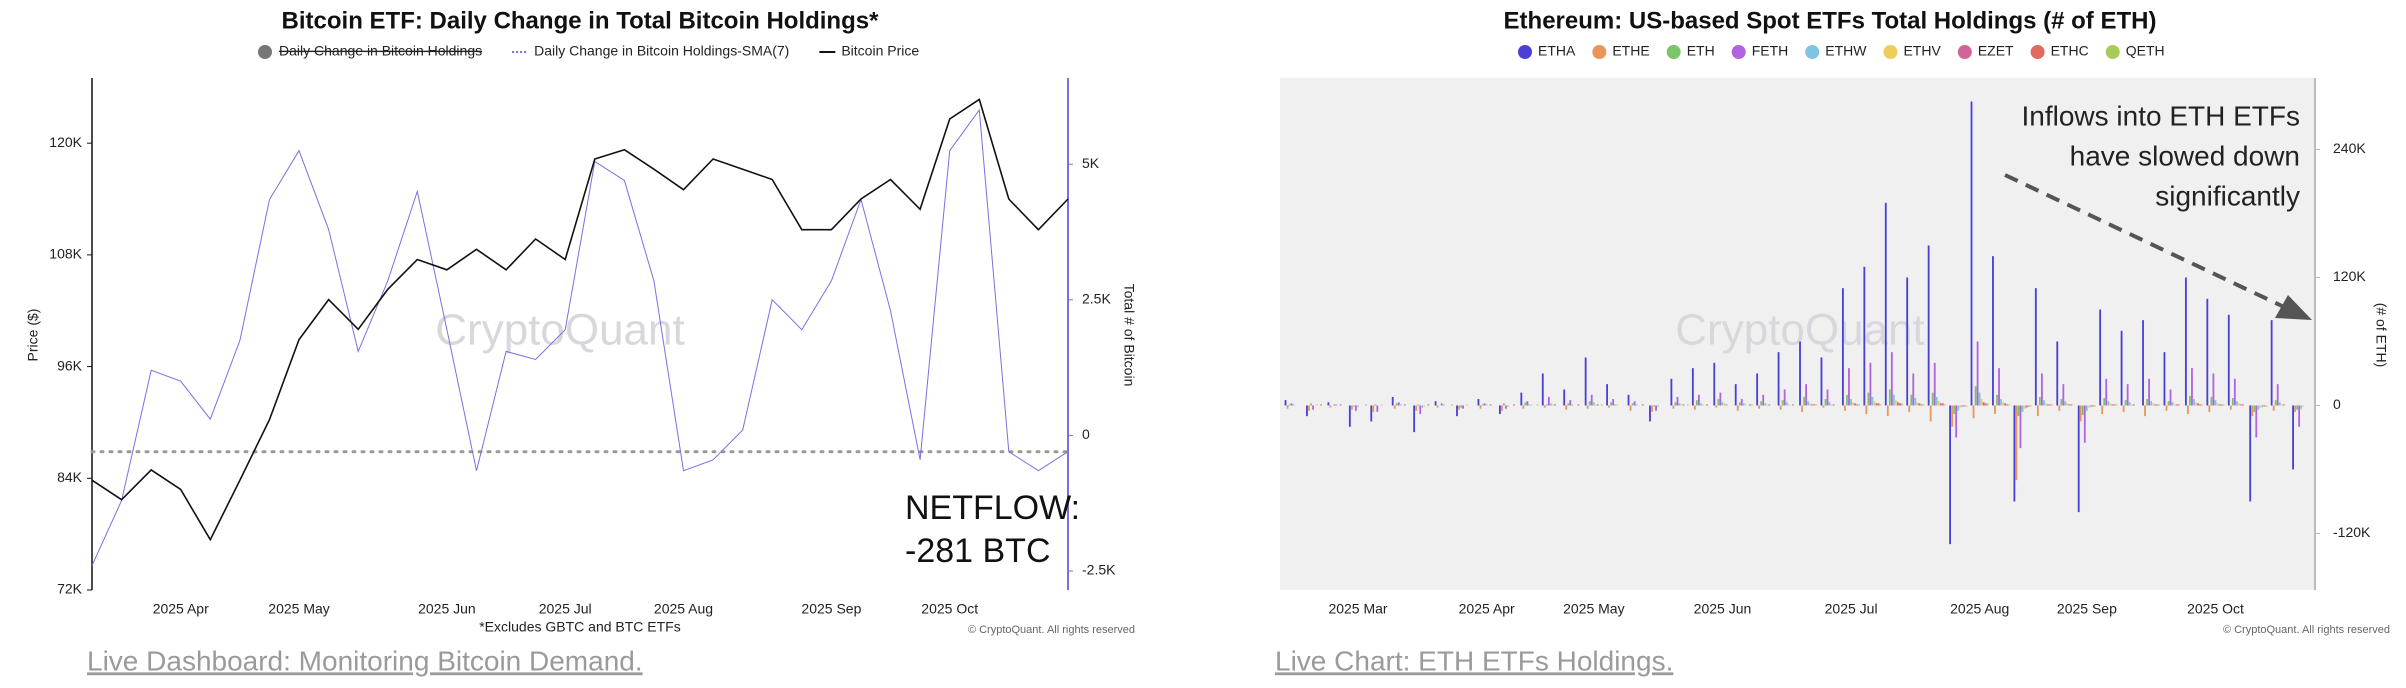 This screenshot has height=688, width=2406. What do you see at coordinates (2293, 307) in the screenshot?
I see `arrow-head` at bounding box center [2293, 307].